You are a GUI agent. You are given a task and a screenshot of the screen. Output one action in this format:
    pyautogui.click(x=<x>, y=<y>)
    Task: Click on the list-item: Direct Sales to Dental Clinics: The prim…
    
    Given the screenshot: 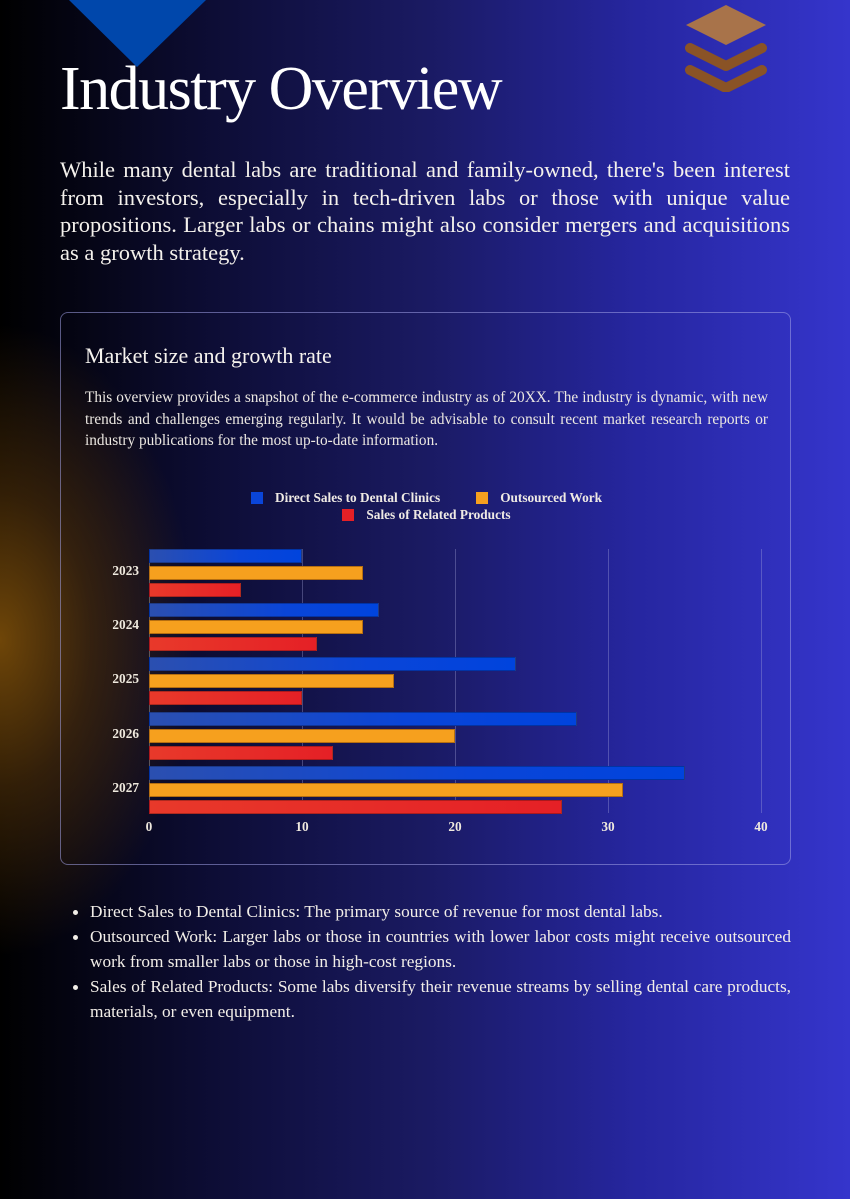 What is the action you would take?
    pyautogui.click(x=431, y=911)
    